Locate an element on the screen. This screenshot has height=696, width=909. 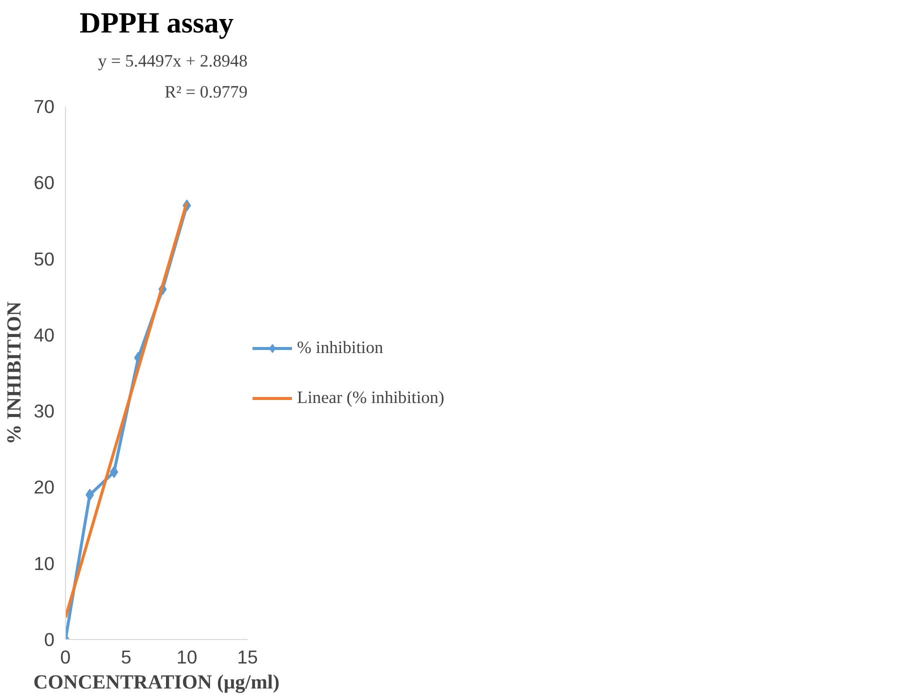
legend-label: % inhibition is located at coordinates (340, 348).